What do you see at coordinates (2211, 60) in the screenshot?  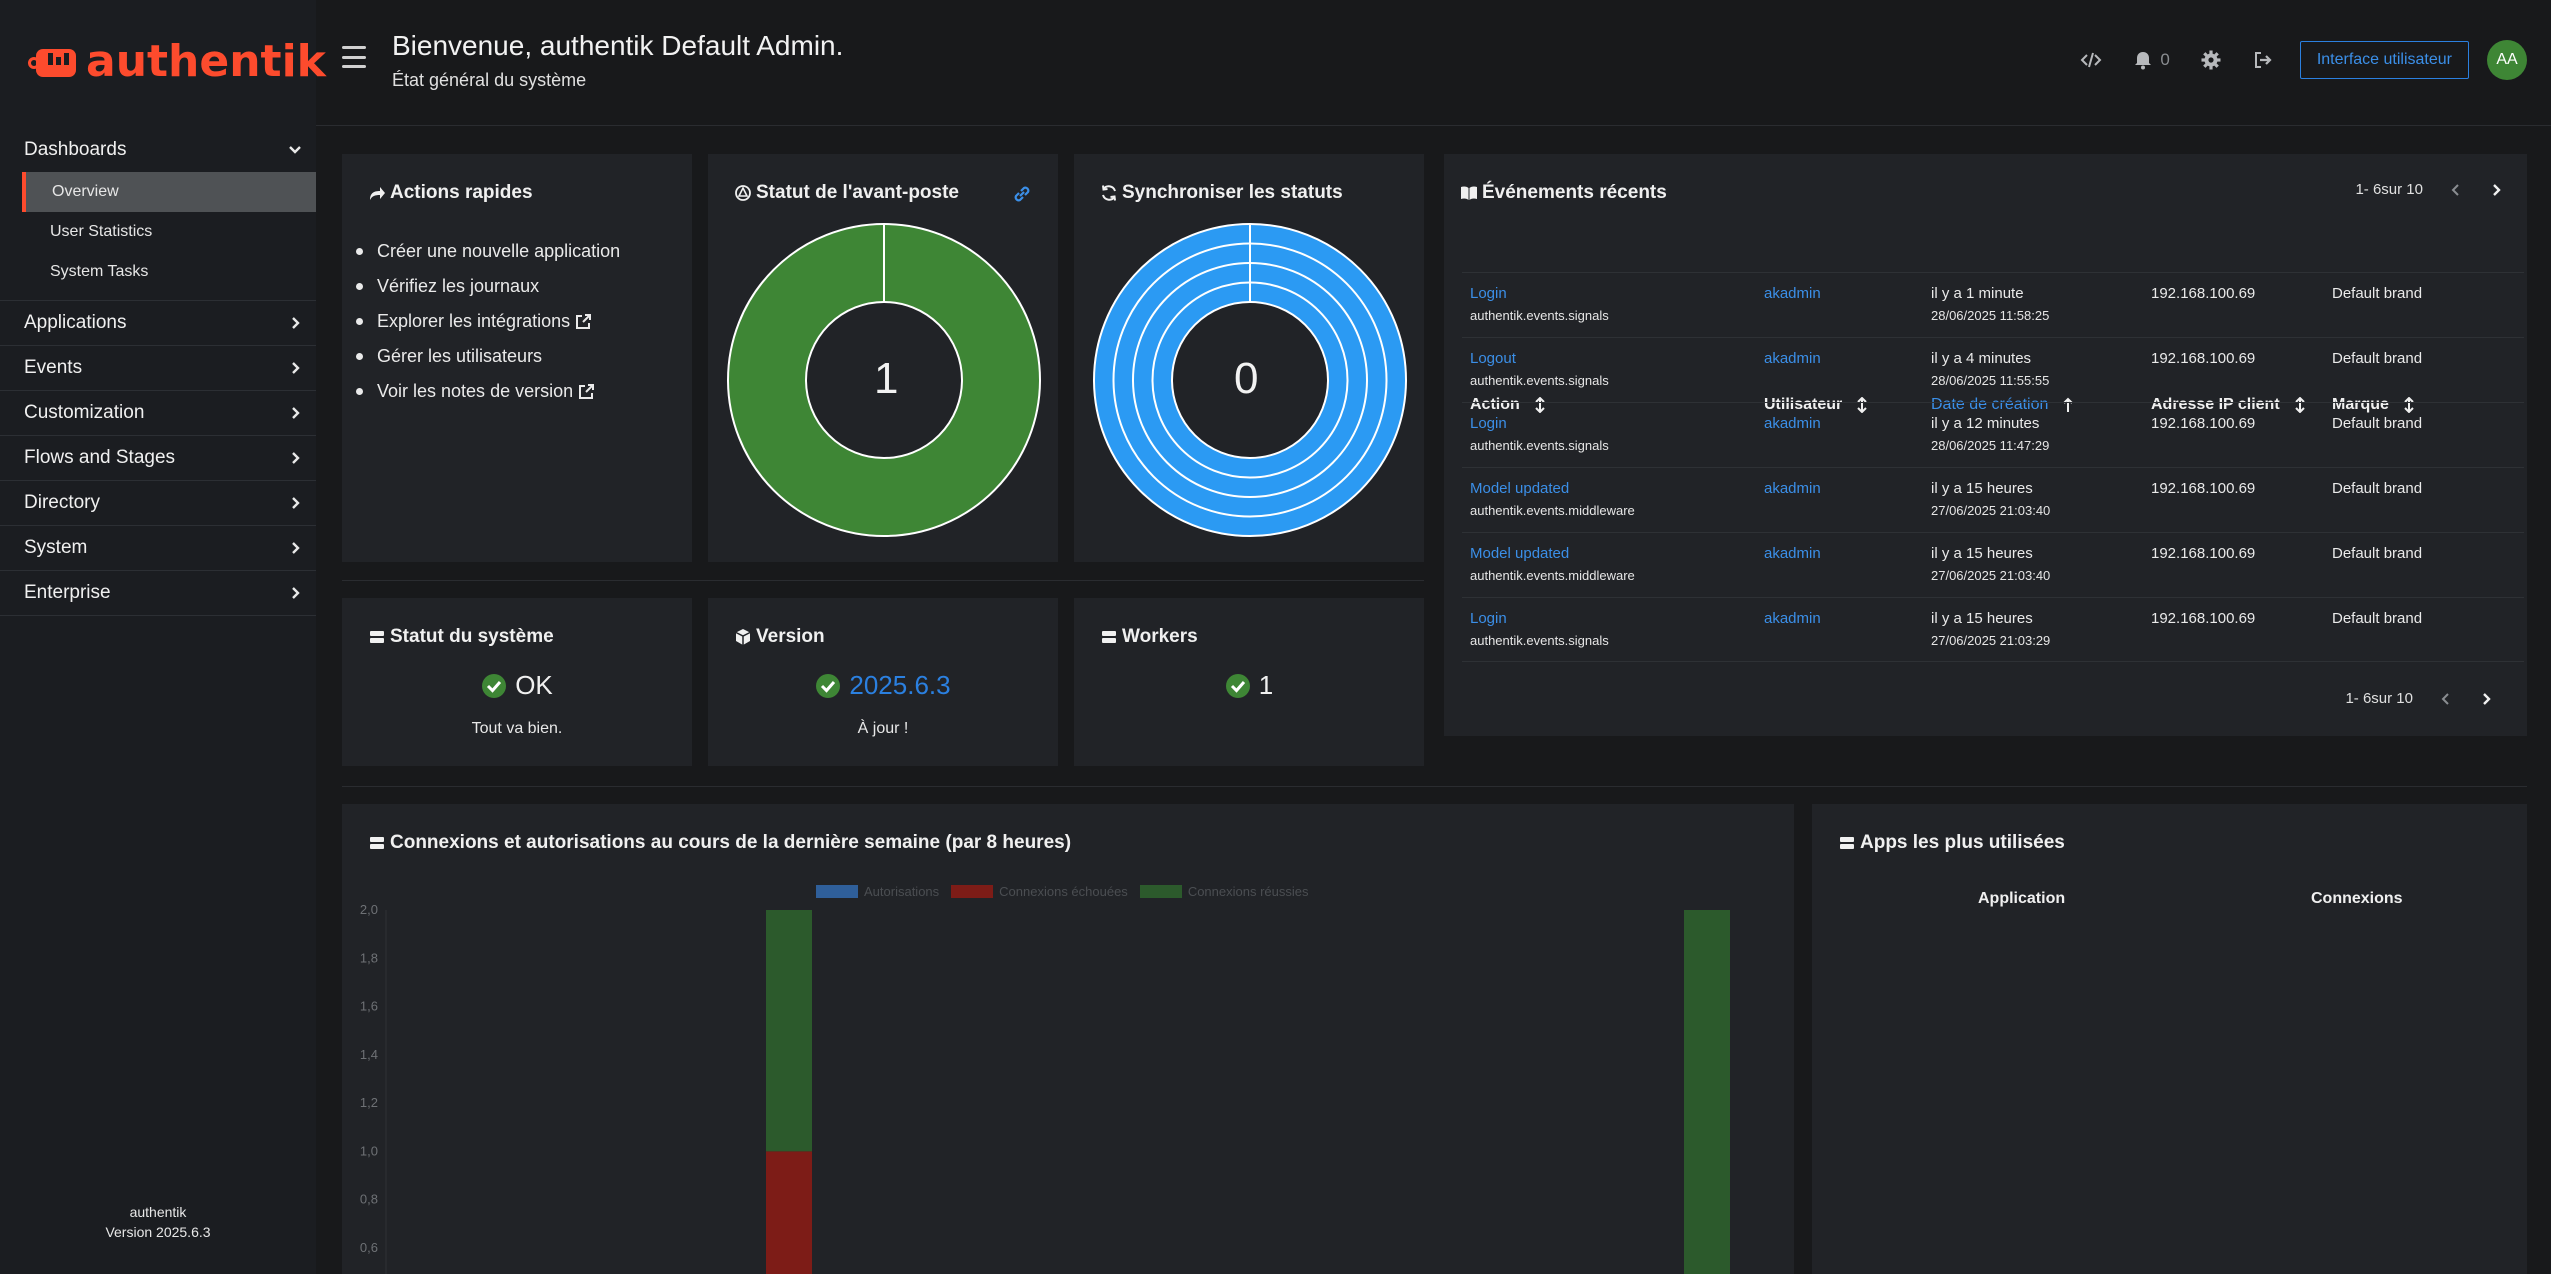 I see `settings-button` at bounding box center [2211, 60].